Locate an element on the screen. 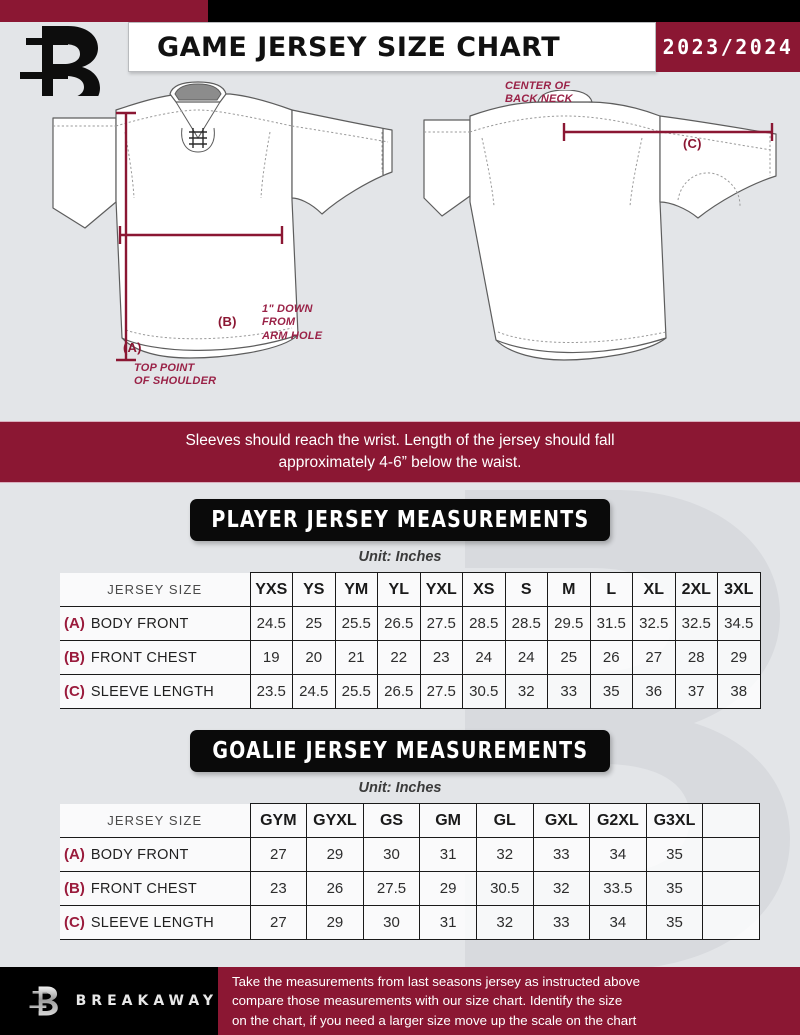 Image resolution: width=800 pixels, height=1035 pixels. table-cell-value: 21 is located at coordinates (356, 657).